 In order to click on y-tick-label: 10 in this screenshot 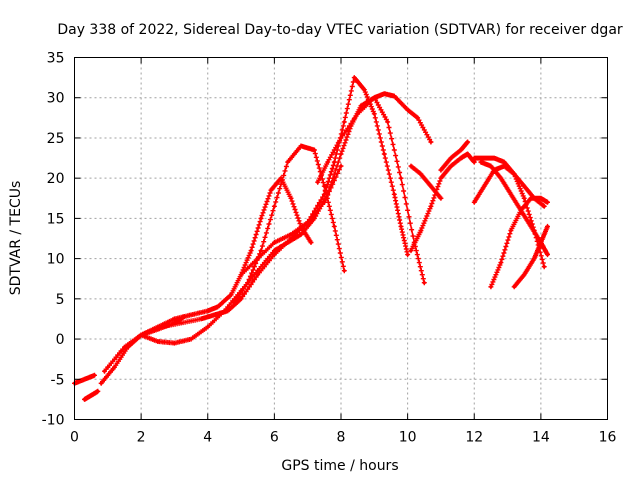, I will do `click(56, 260)`.